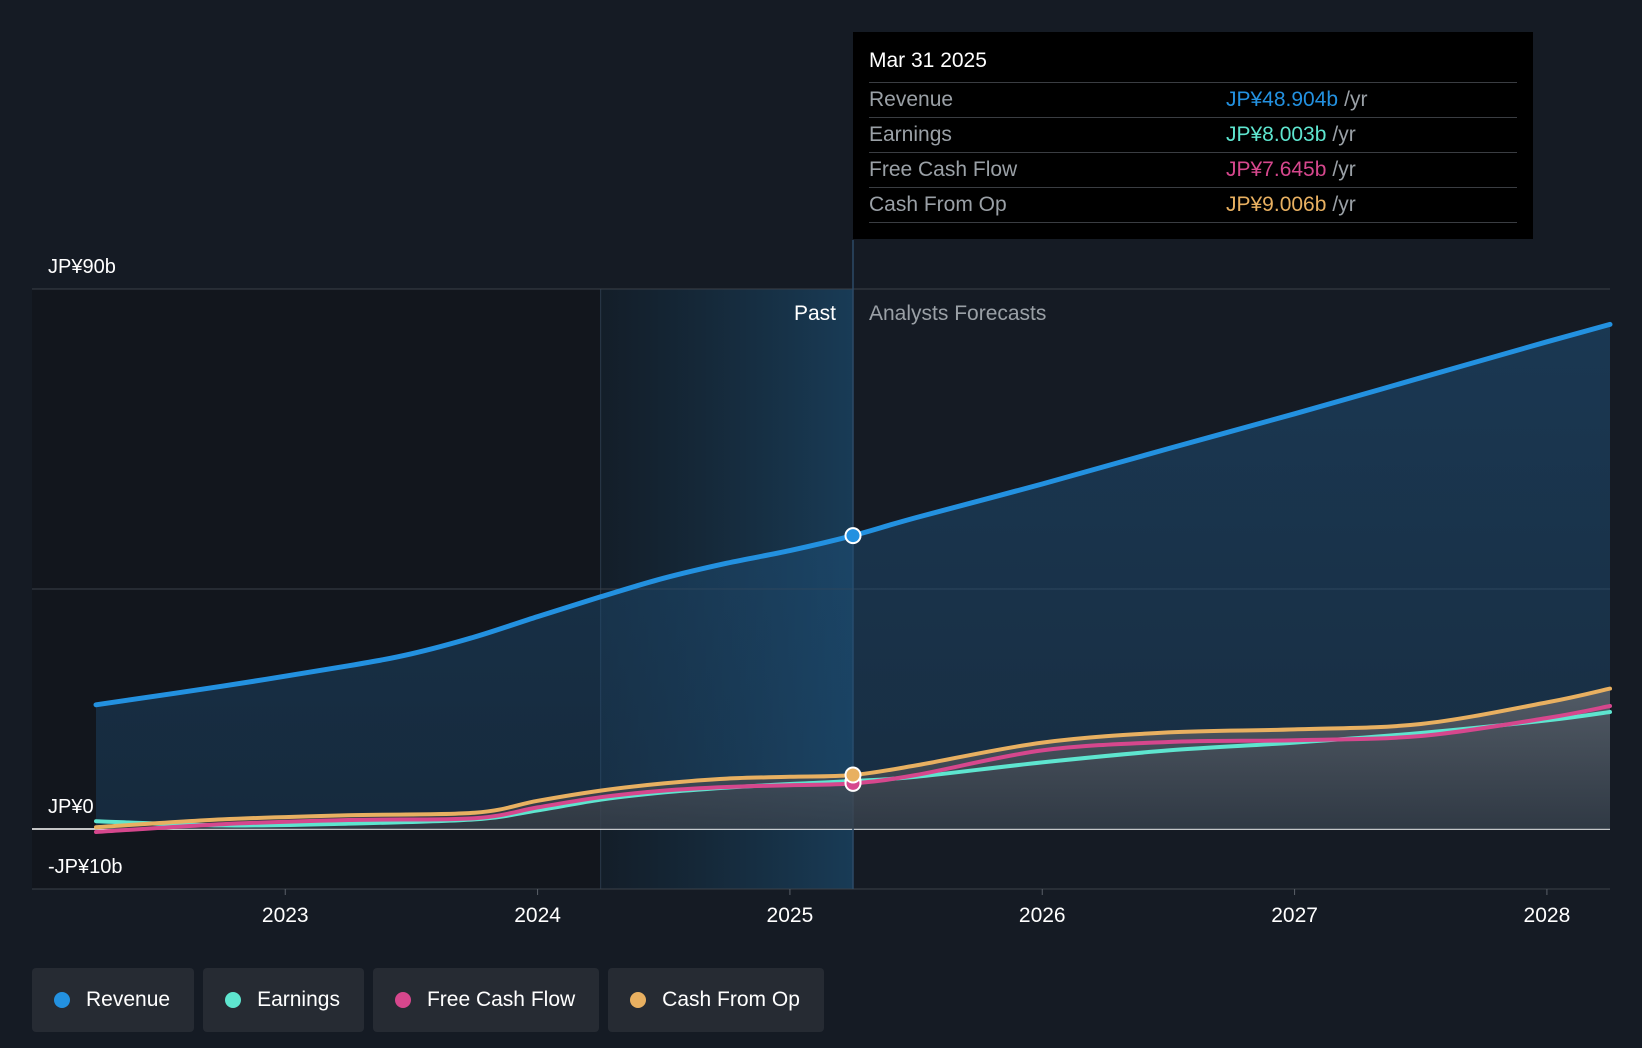 The height and width of the screenshot is (1048, 1642). What do you see at coordinates (1276, 169) in the screenshot?
I see `tooltip-value: JP¥7.645b` at bounding box center [1276, 169].